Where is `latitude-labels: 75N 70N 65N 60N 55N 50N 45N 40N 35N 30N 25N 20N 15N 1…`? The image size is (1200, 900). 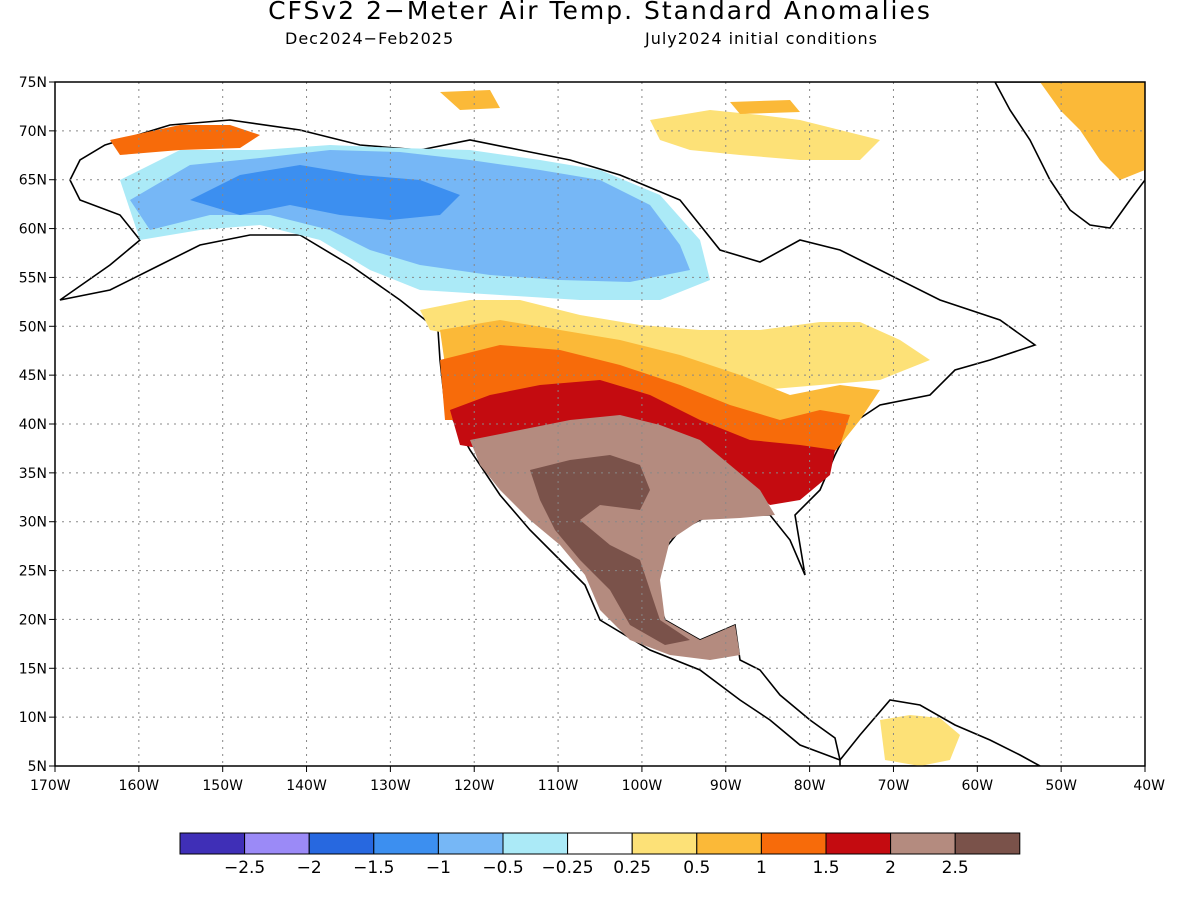 latitude-labels: 75N 70N 65N 60N 55N 50N 45N 40N 35N 30N 25N 20N 15N 1… is located at coordinates (37, 425).